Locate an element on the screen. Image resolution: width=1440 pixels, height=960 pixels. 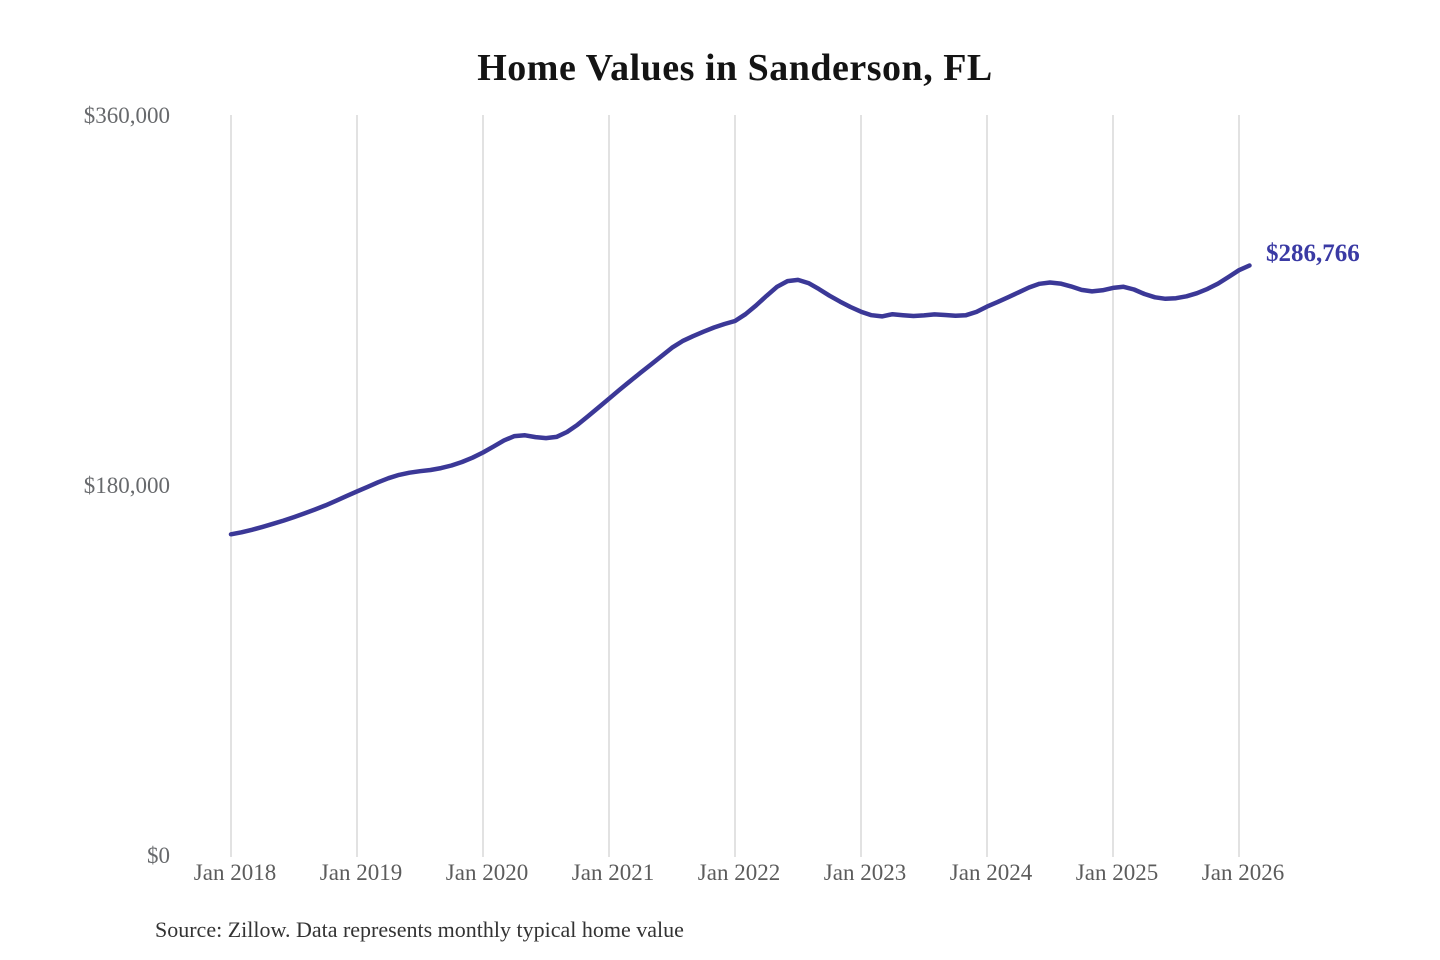
y-tick-label: $180,000 is located at coordinates (127, 485).